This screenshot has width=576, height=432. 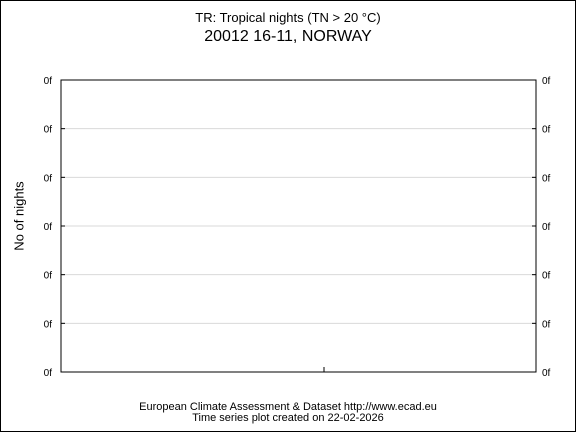 What do you see at coordinates (288, 17) in the screenshot?
I see `chart-title: TR: Tropical nights (TN > 20 °C)` at bounding box center [288, 17].